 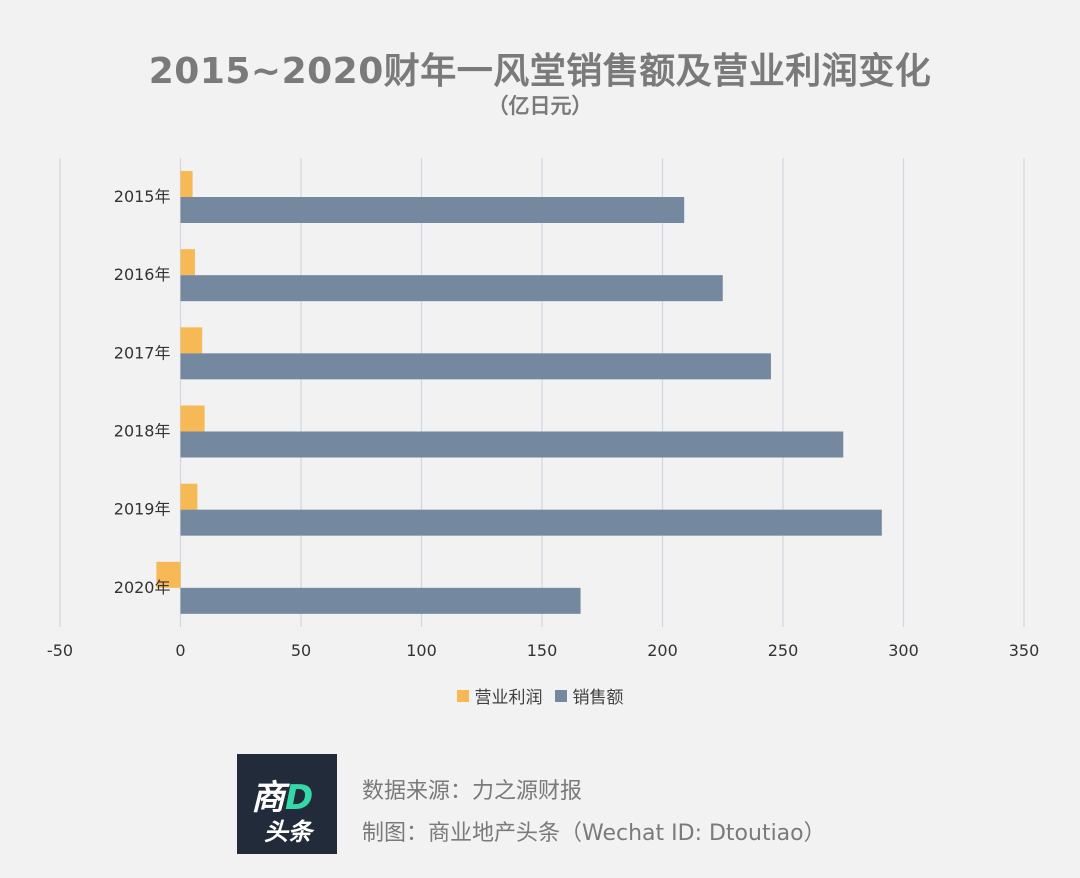 What do you see at coordinates (560, 695) in the screenshot?
I see `legend-swatch-sales` at bounding box center [560, 695].